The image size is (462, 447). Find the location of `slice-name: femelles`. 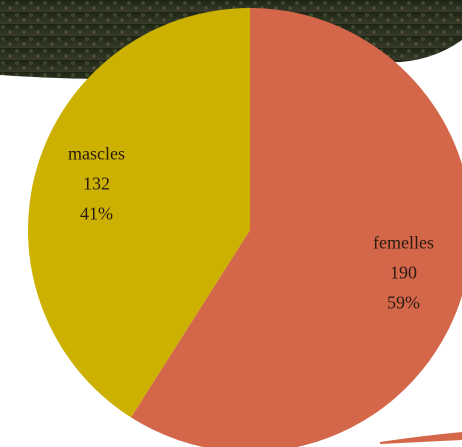

slice-name: femelles is located at coordinates (403, 243).